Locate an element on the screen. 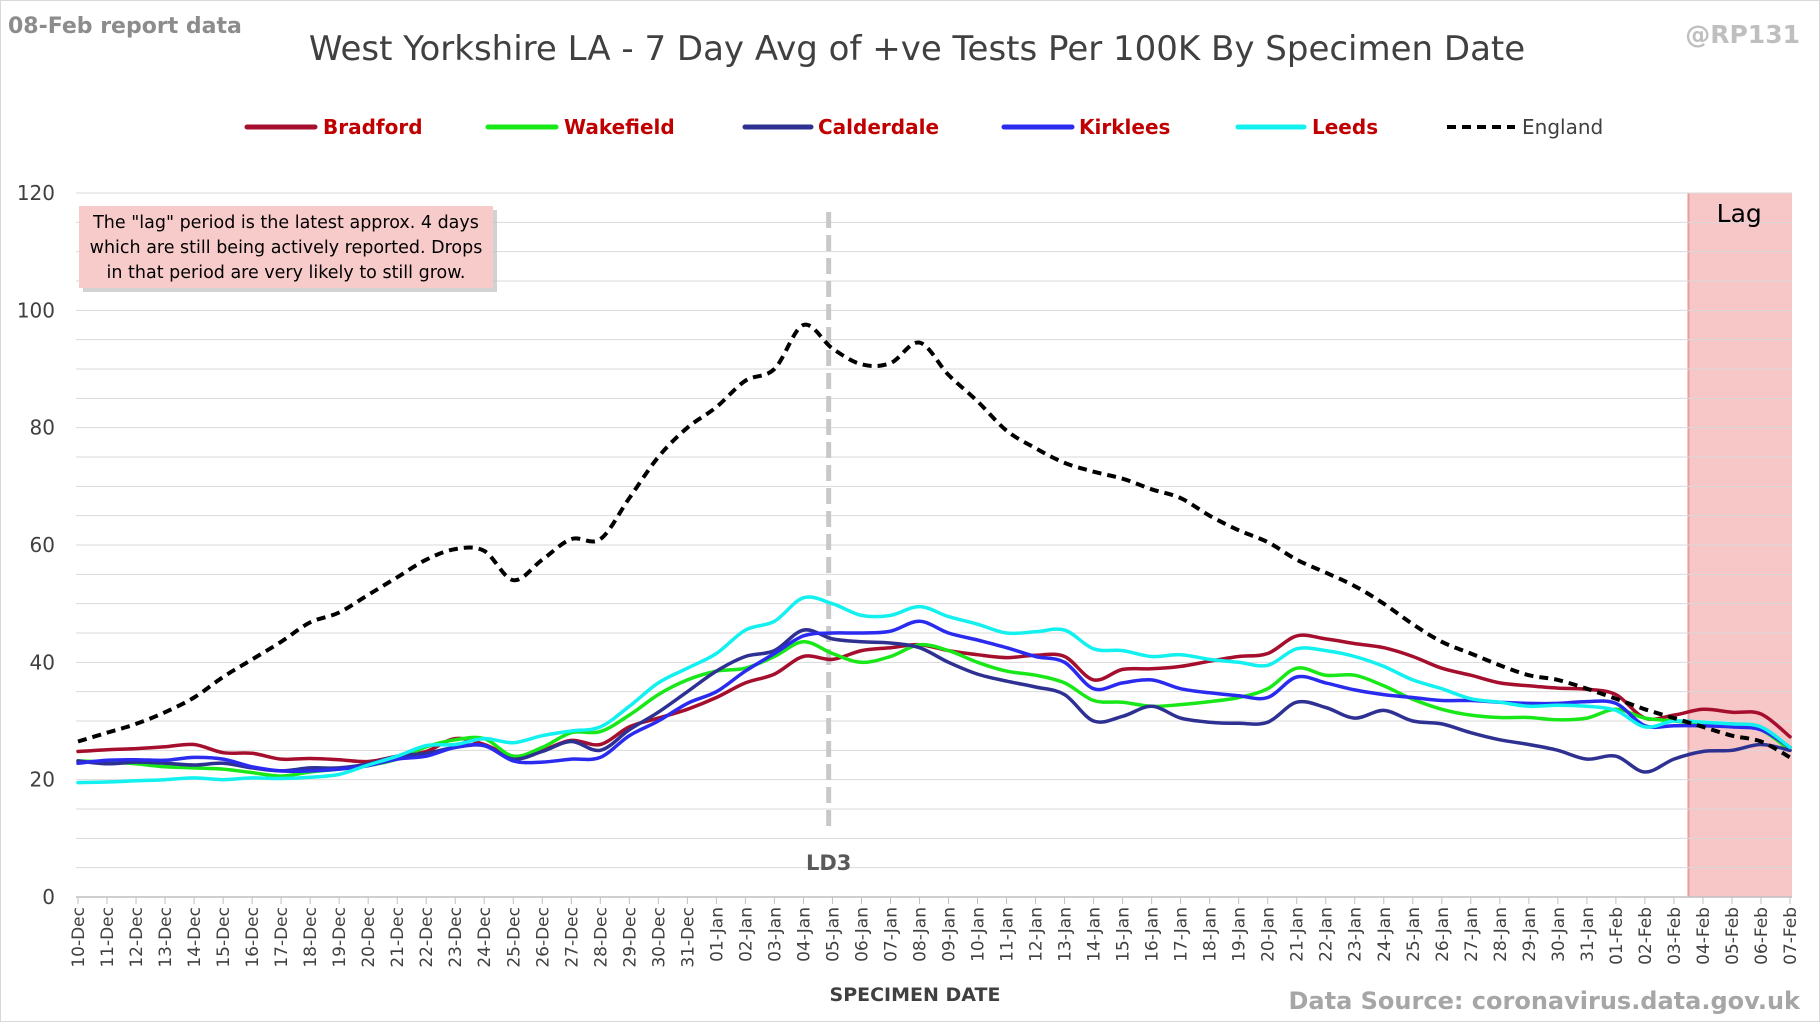 The image size is (1820, 1026). x-tick-label: 22-Dec is located at coordinates (427, 937).